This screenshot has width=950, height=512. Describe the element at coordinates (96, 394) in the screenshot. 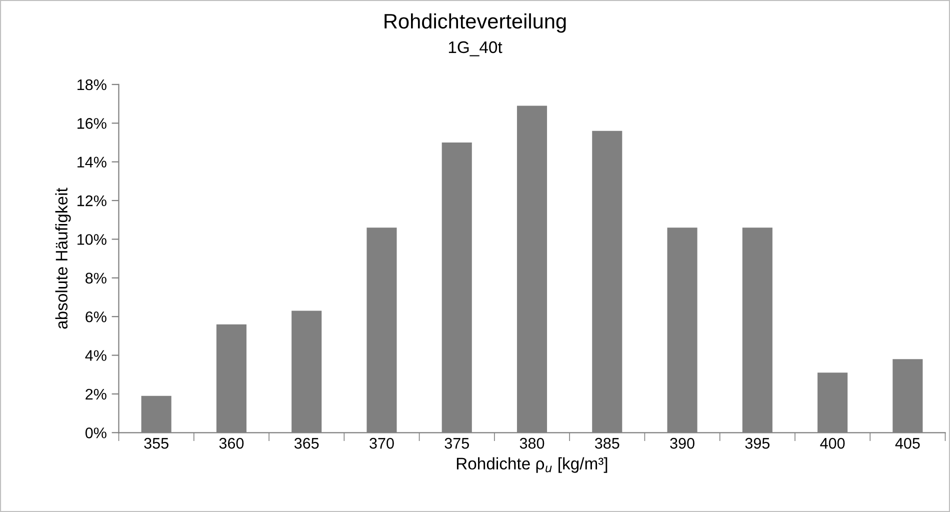

I see `y-tick-label: 2%` at that location.